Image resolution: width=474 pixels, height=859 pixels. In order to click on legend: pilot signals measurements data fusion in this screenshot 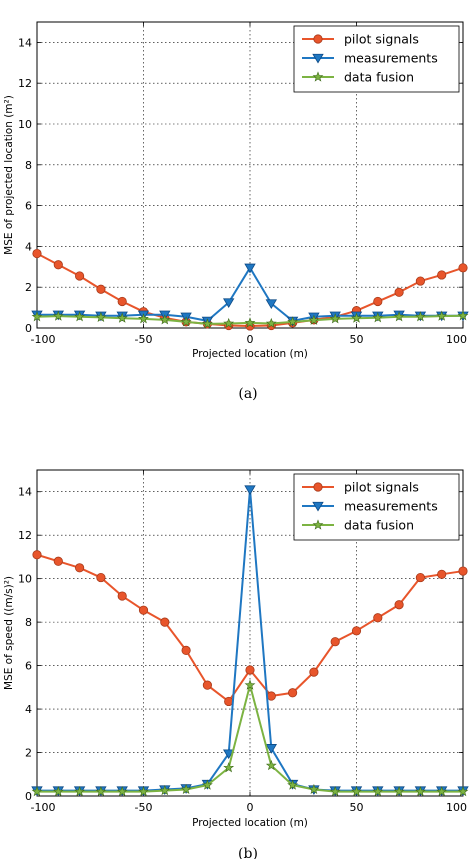, I will do `click(376, 507)`.